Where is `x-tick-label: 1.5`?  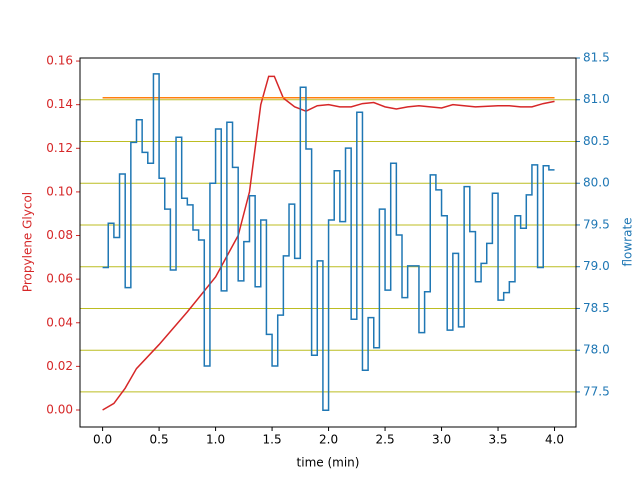 x-tick-label: 1.5 is located at coordinates (272, 440).